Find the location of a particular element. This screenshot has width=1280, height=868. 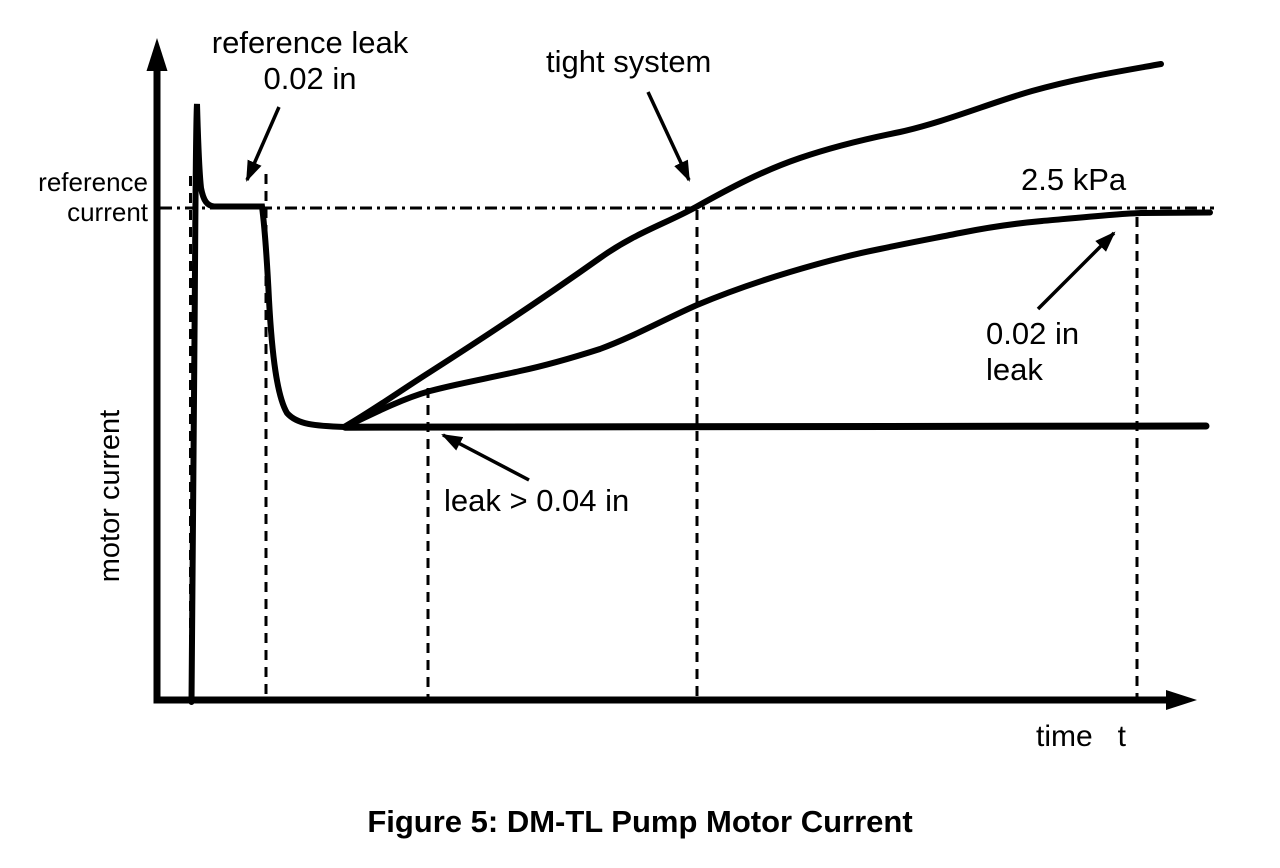

x-axis-label: time t is located at coordinates (1081, 736).